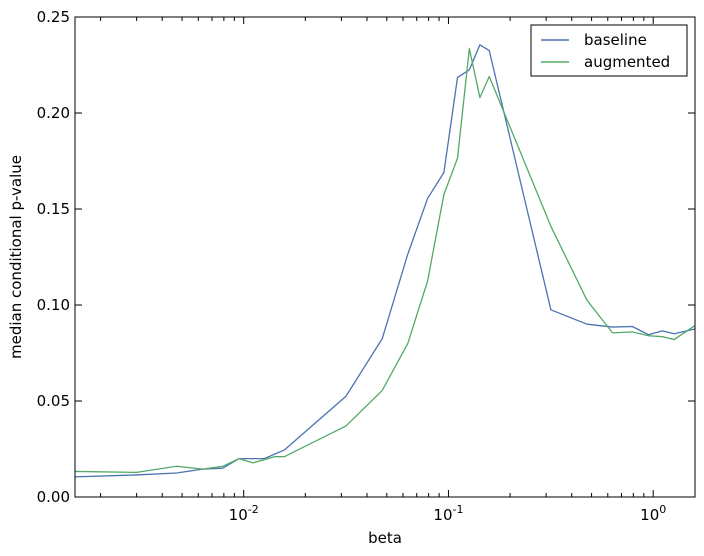 Image resolution: width=704 pixels, height=556 pixels. I want to click on x-tick-label: 10⁻², so click(244, 513).